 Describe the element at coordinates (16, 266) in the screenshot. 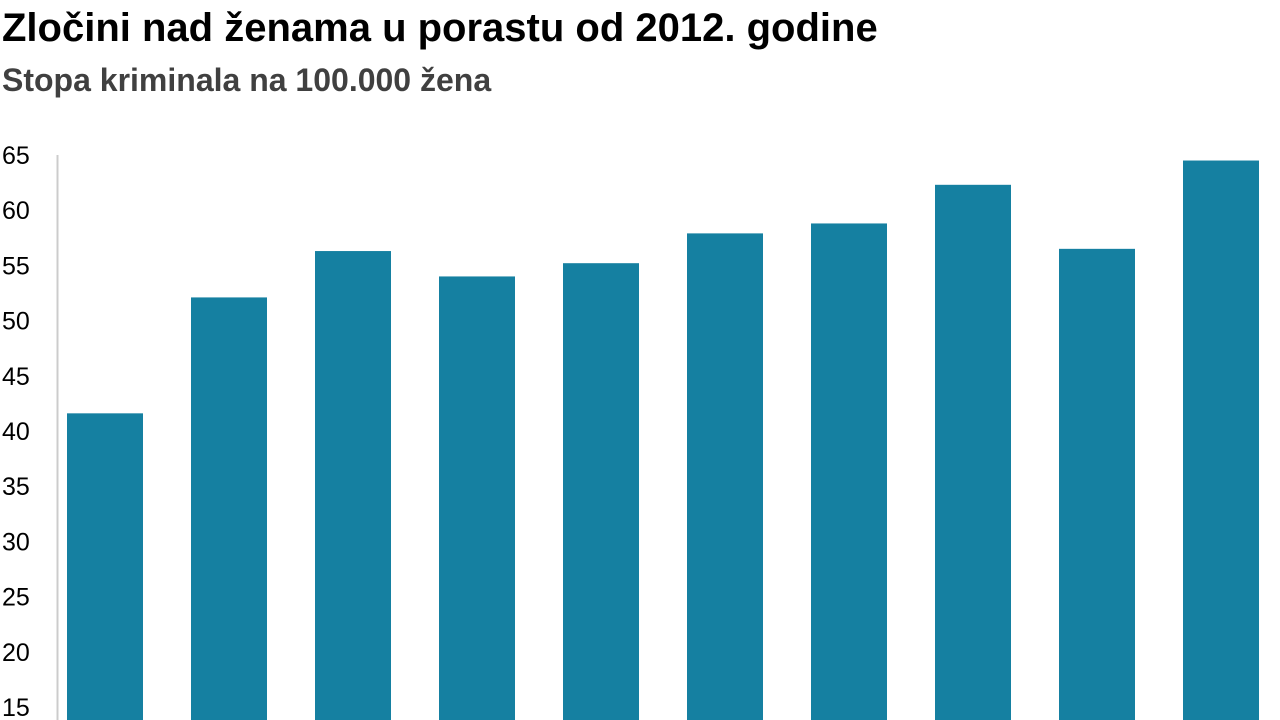

I see `y-tick-label: 55` at that location.